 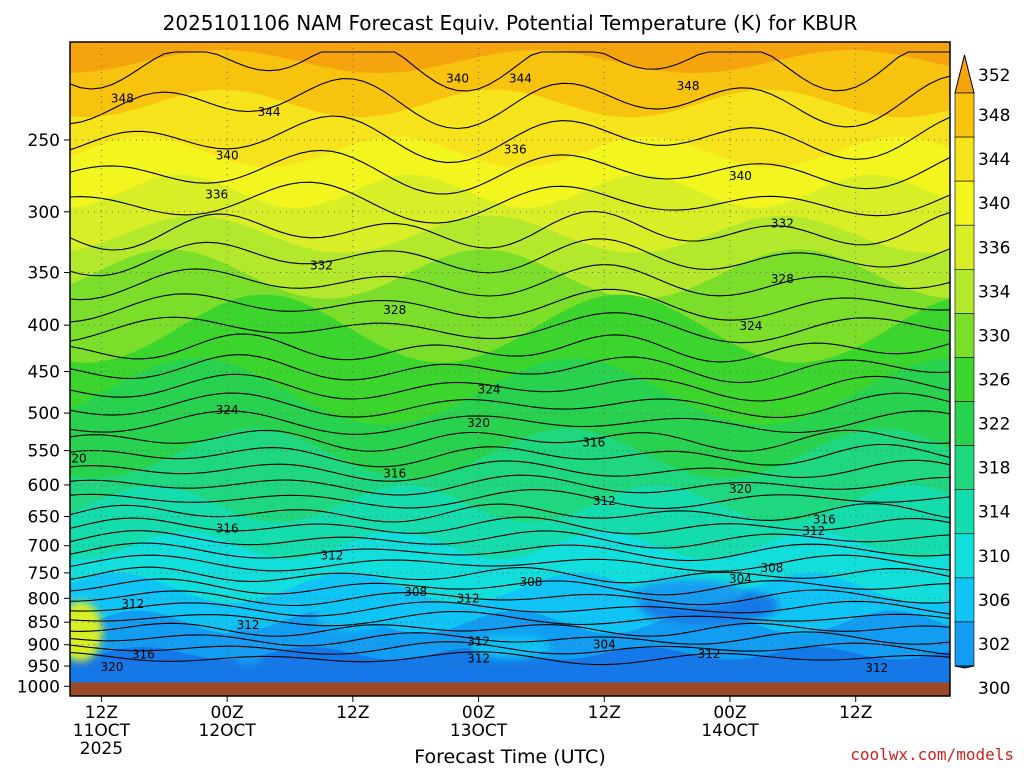 What do you see at coordinates (730, 731) in the screenshot?
I see `x-tick-label: 14OCT` at bounding box center [730, 731].